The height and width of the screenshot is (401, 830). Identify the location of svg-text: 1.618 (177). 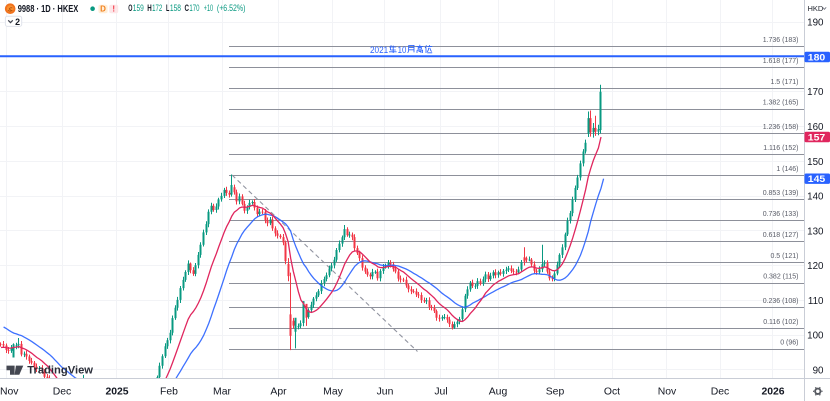
(781, 61).